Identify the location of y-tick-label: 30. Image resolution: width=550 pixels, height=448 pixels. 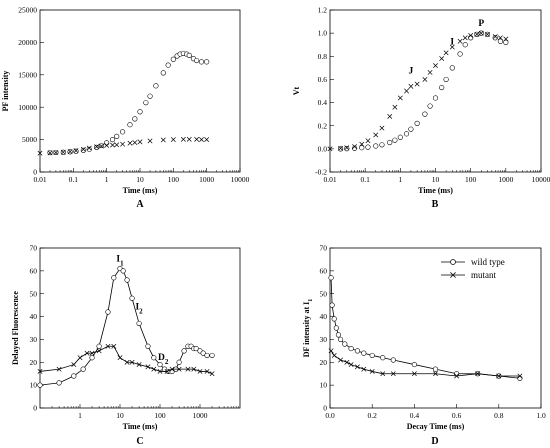
(324, 339).